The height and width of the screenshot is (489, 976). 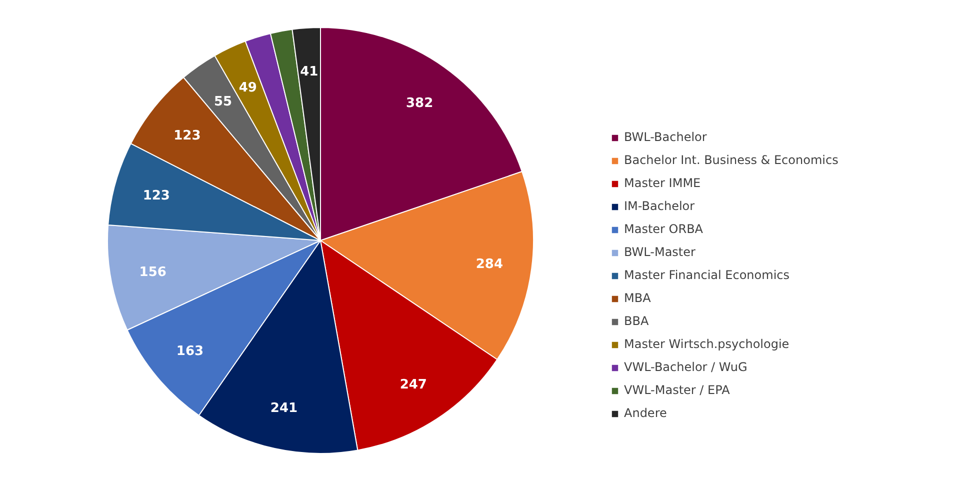 I want to click on legend-label: BWL-Master, so click(x=660, y=252).